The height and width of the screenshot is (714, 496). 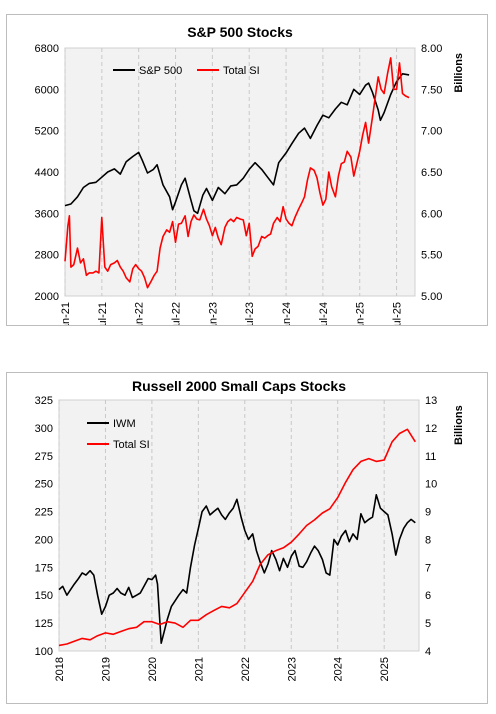 What do you see at coordinates (44, 429) in the screenshot?
I see `y-tick-label: 300` at bounding box center [44, 429].